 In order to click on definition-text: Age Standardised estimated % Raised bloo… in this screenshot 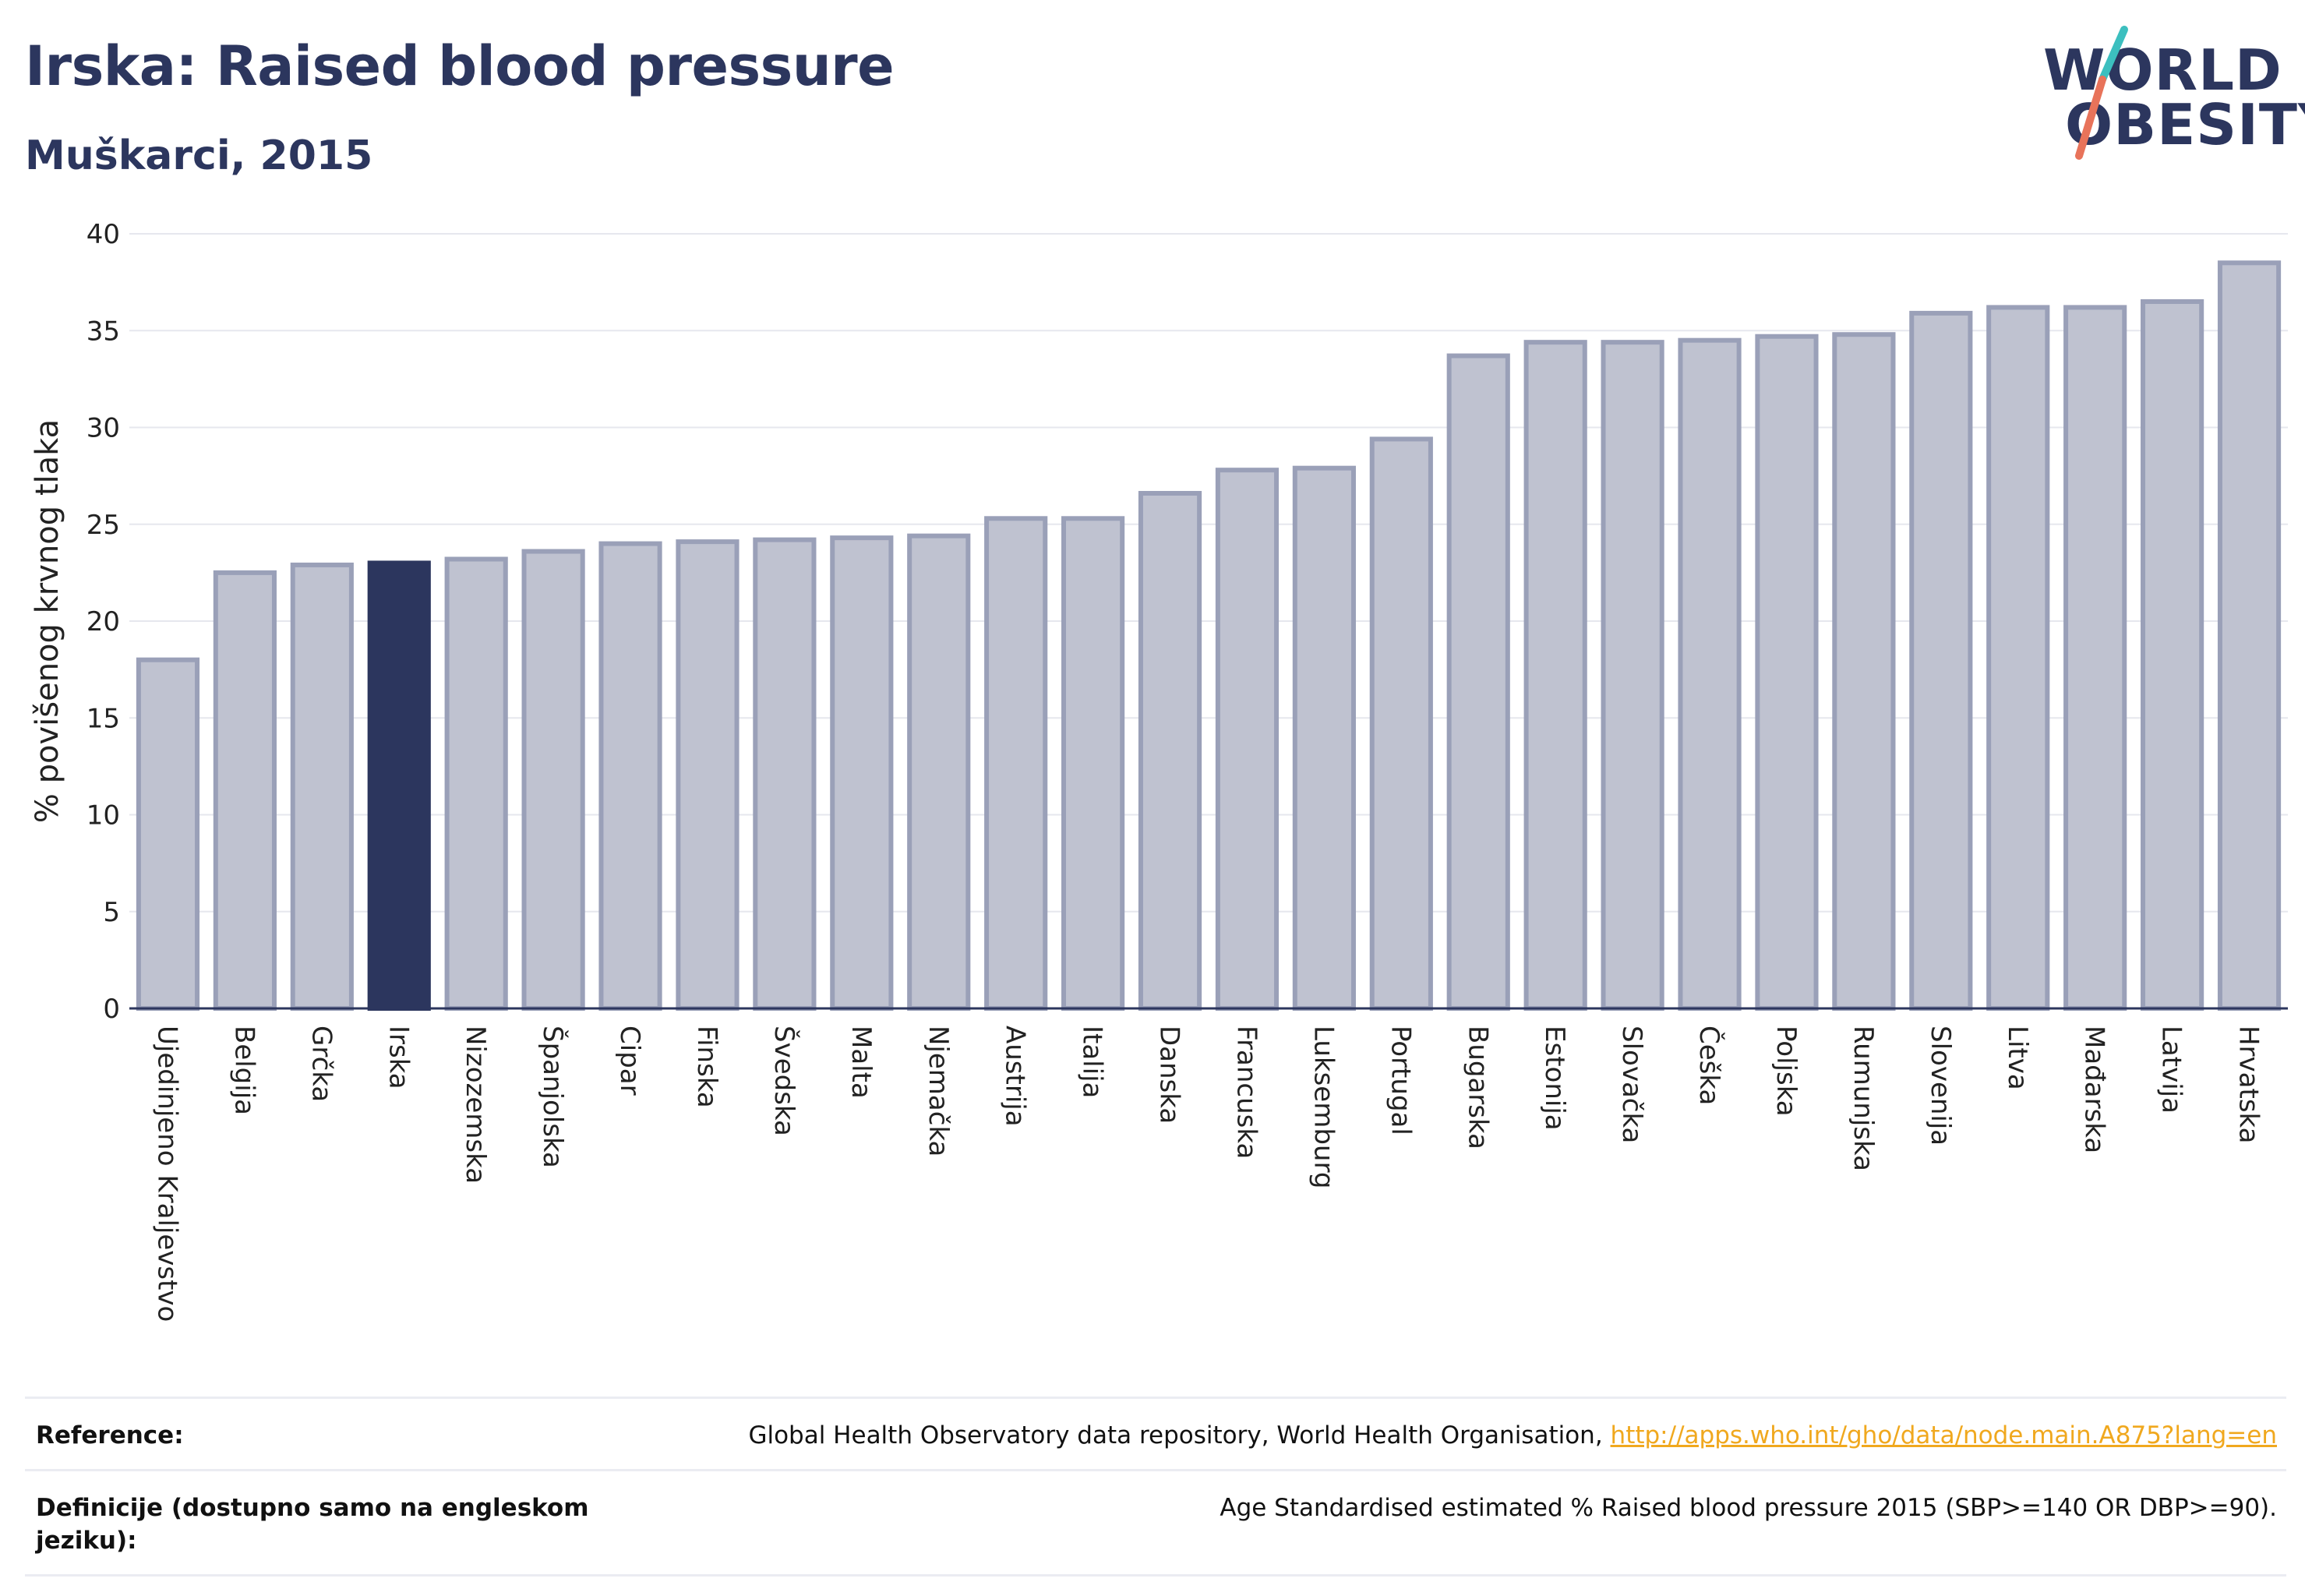, I will do `click(1748, 1508)`.